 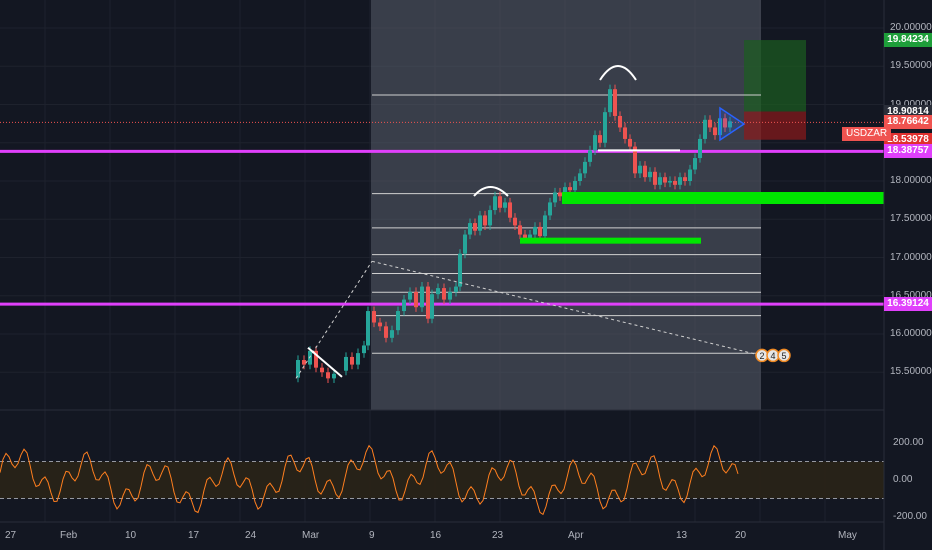 What do you see at coordinates (11, 535) in the screenshot?
I see `time-axis-label: 27` at bounding box center [11, 535].